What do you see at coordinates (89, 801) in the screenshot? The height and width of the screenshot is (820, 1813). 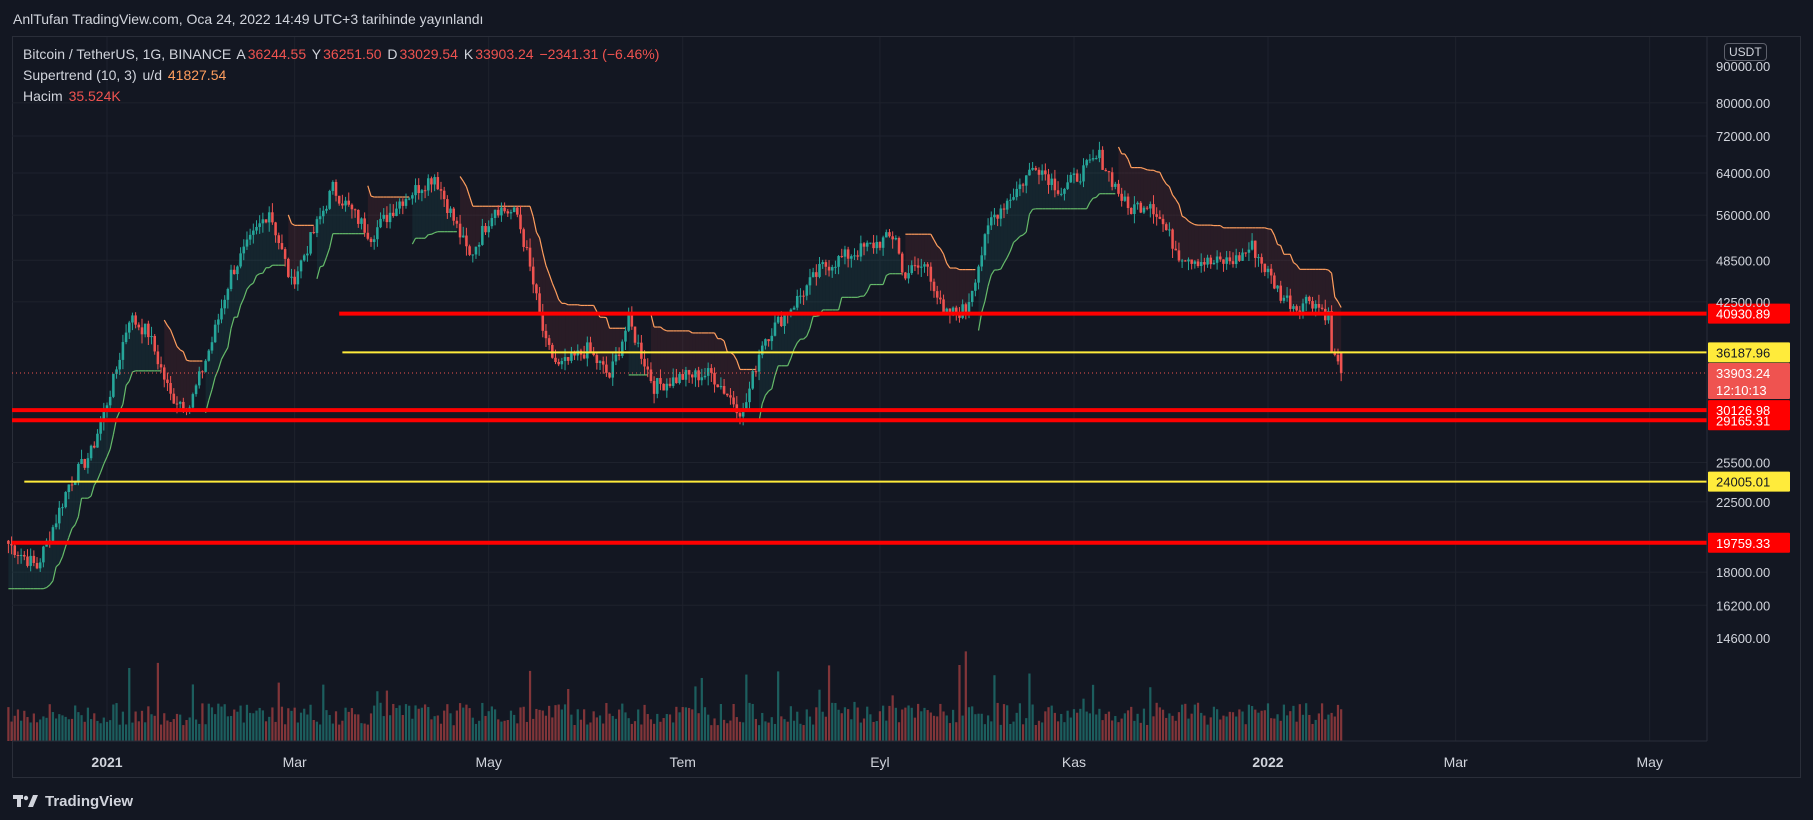 I see `footer-brand: TradingView` at bounding box center [89, 801].